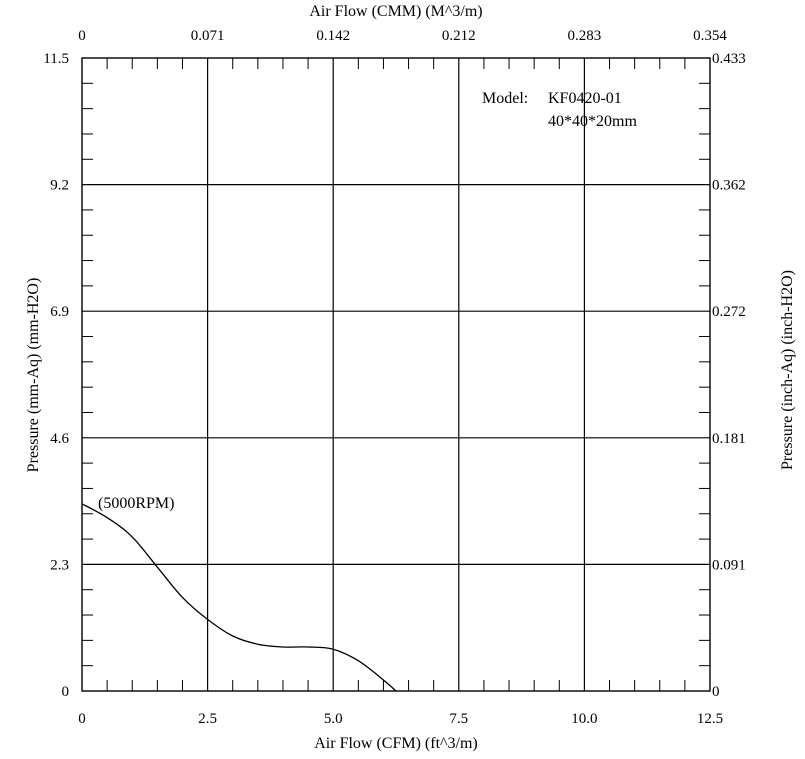  Describe the element at coordinates (59, 186) in the screenshot. I see `y-left-tick-label: 9.2` at that location.